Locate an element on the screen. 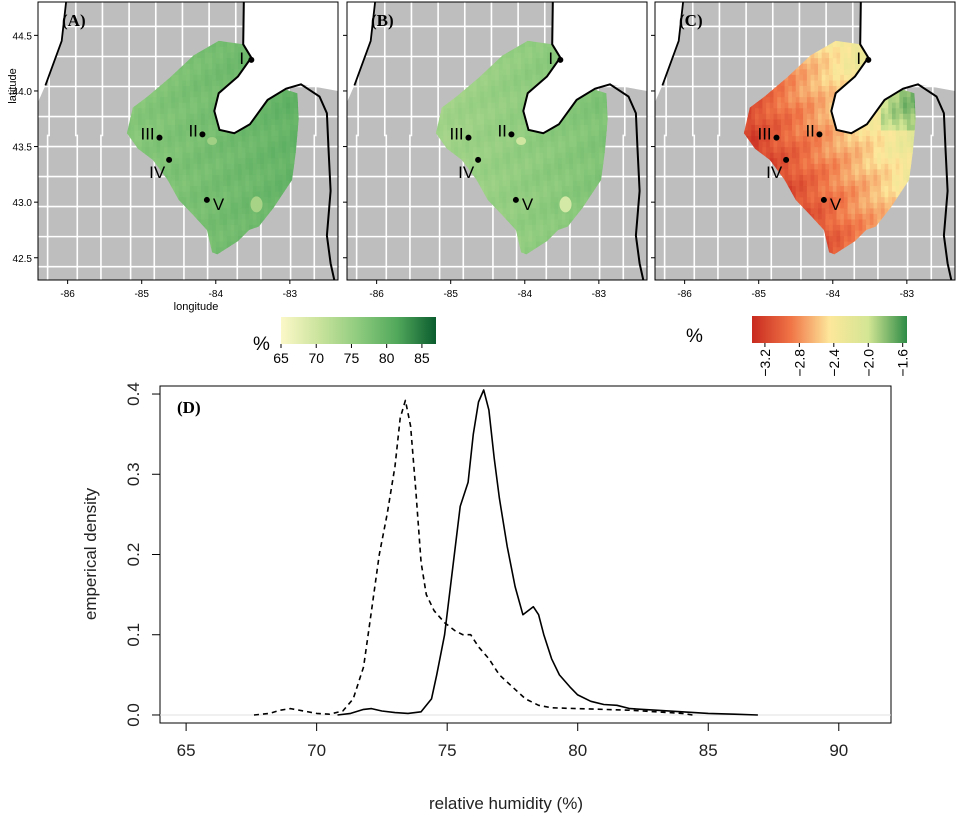 This screenshot has width=957, height=821. site-marker-i is located at coordinates (251, 59).